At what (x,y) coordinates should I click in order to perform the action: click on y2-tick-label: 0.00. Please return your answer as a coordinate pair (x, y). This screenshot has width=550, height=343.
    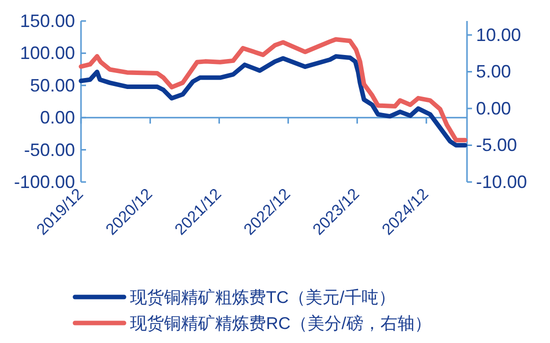
    Looking at the image, I should click on (494, 108).